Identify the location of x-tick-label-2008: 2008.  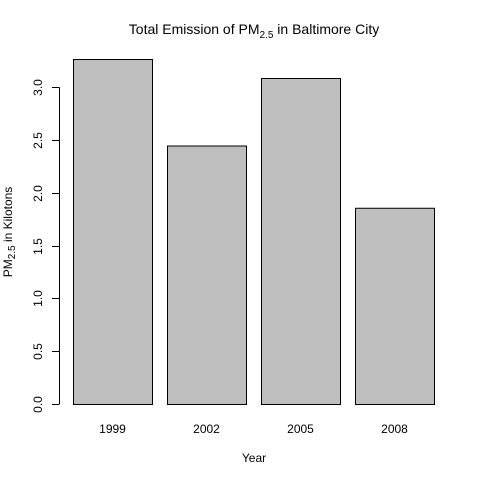
(394, 429).